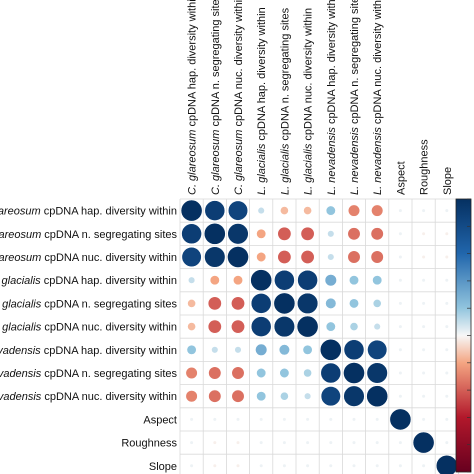 The image size is (474, 474). What do you see at coordinates (447, 234) in the screenshot?
I see `correlation-cell-r1-c11` at bounding box center [447, 234].